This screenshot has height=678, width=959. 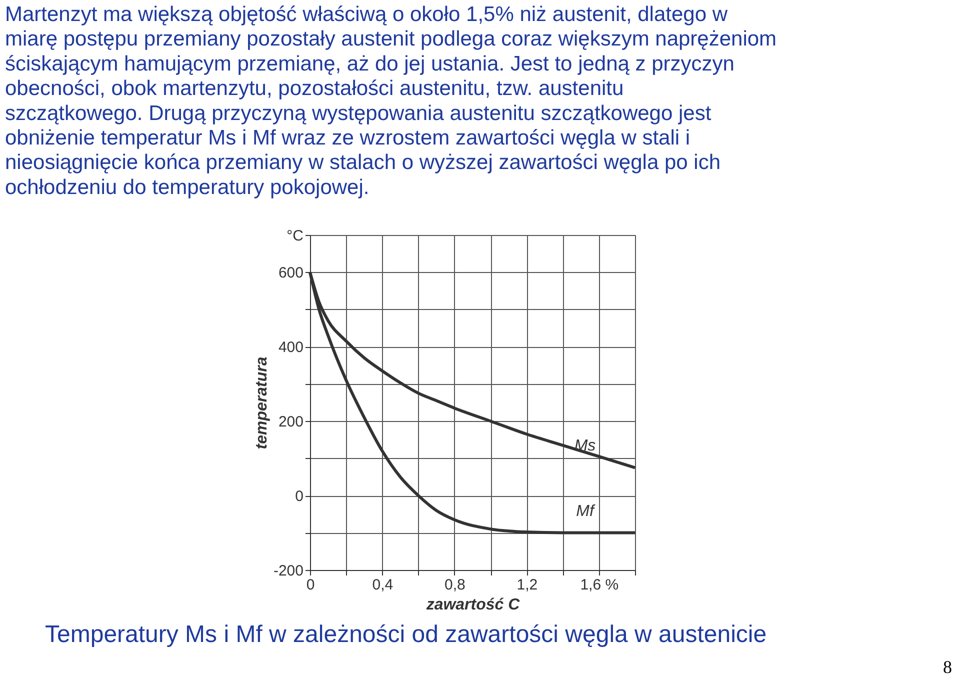 I want to click on x-tick-label: 1,2, so click(x=527, y=585).